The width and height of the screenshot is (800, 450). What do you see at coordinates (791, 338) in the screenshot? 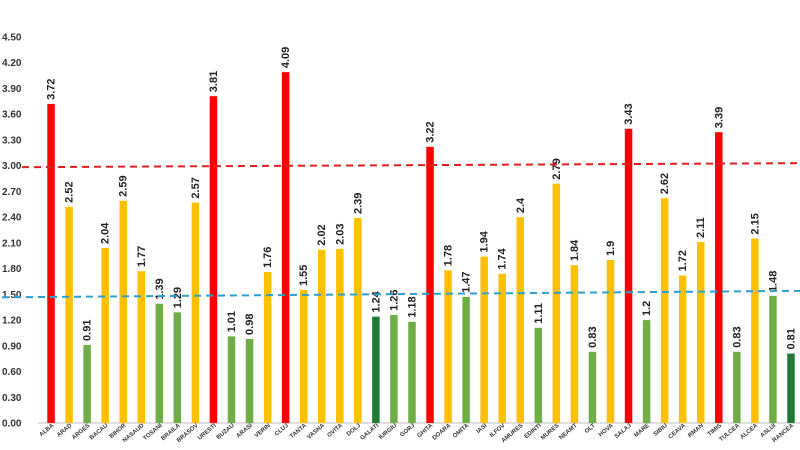
I see `value-label: 0.81` at bounding box center [791, 338].